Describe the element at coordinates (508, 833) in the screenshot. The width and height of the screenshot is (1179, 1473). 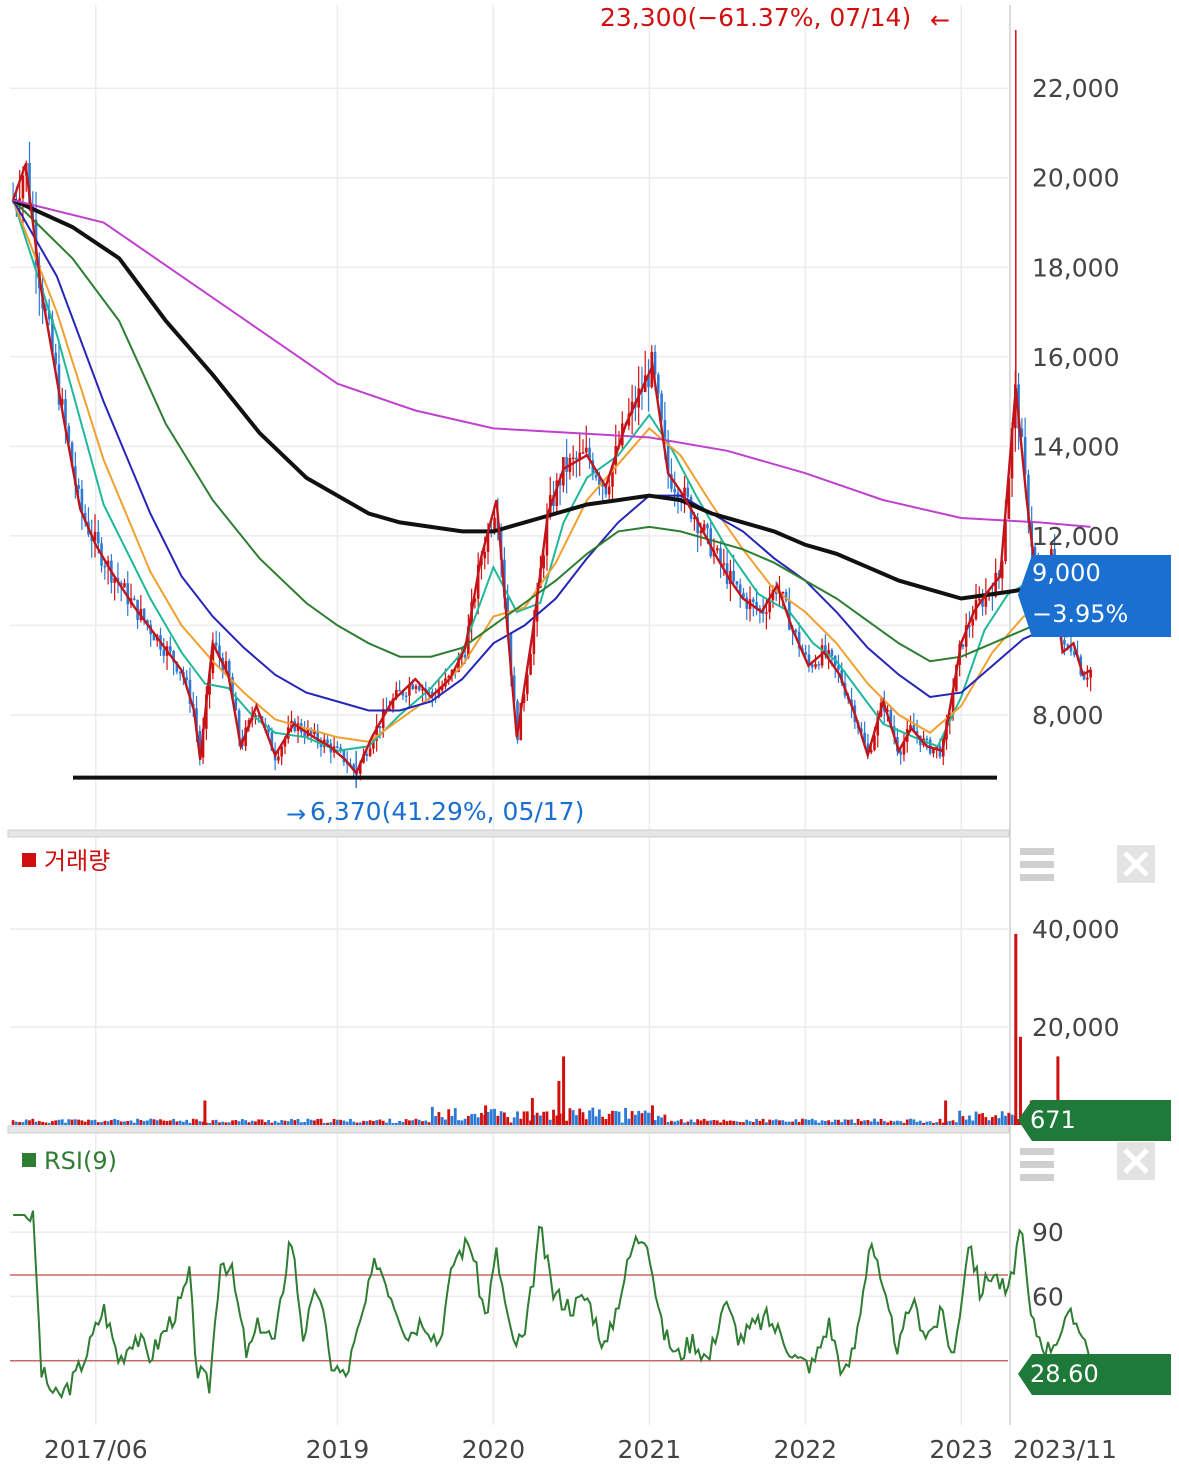
I see `panel-divider-volume` at that location.